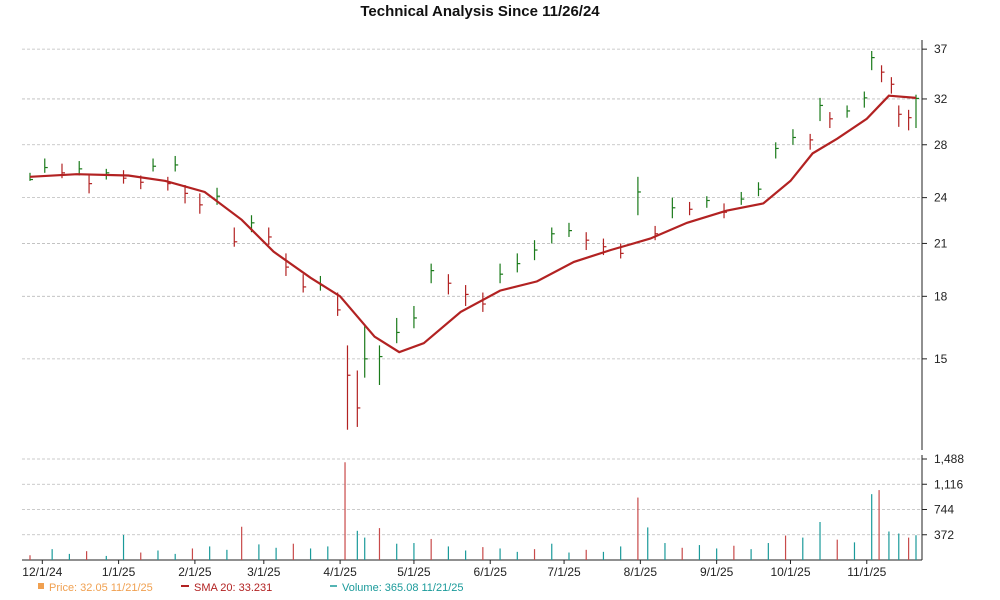  Describe the element at coordinates (941, 359) in the screenshot. I see `price-tick-label: 15` at that location.